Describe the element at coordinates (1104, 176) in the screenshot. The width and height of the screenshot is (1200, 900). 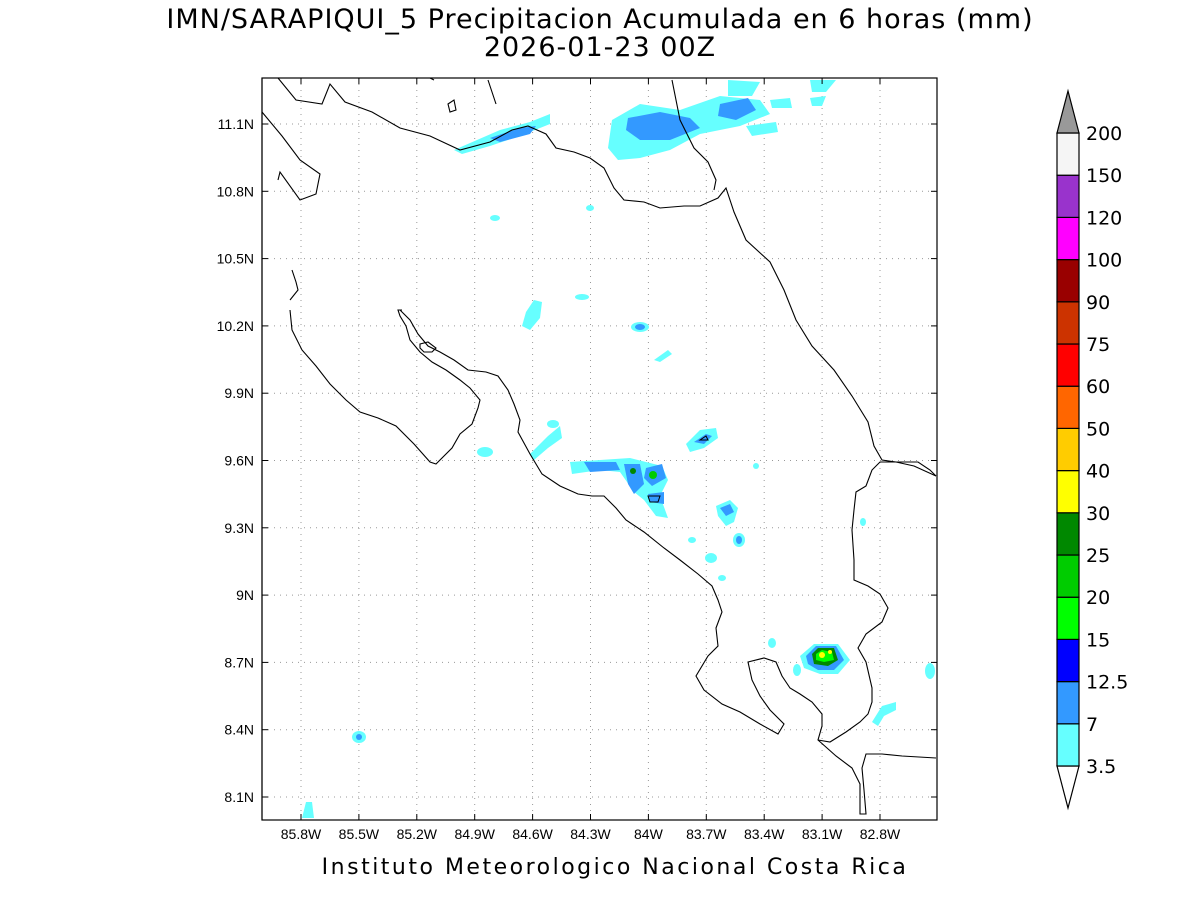
I see `colorbar-label: 150` at that location.